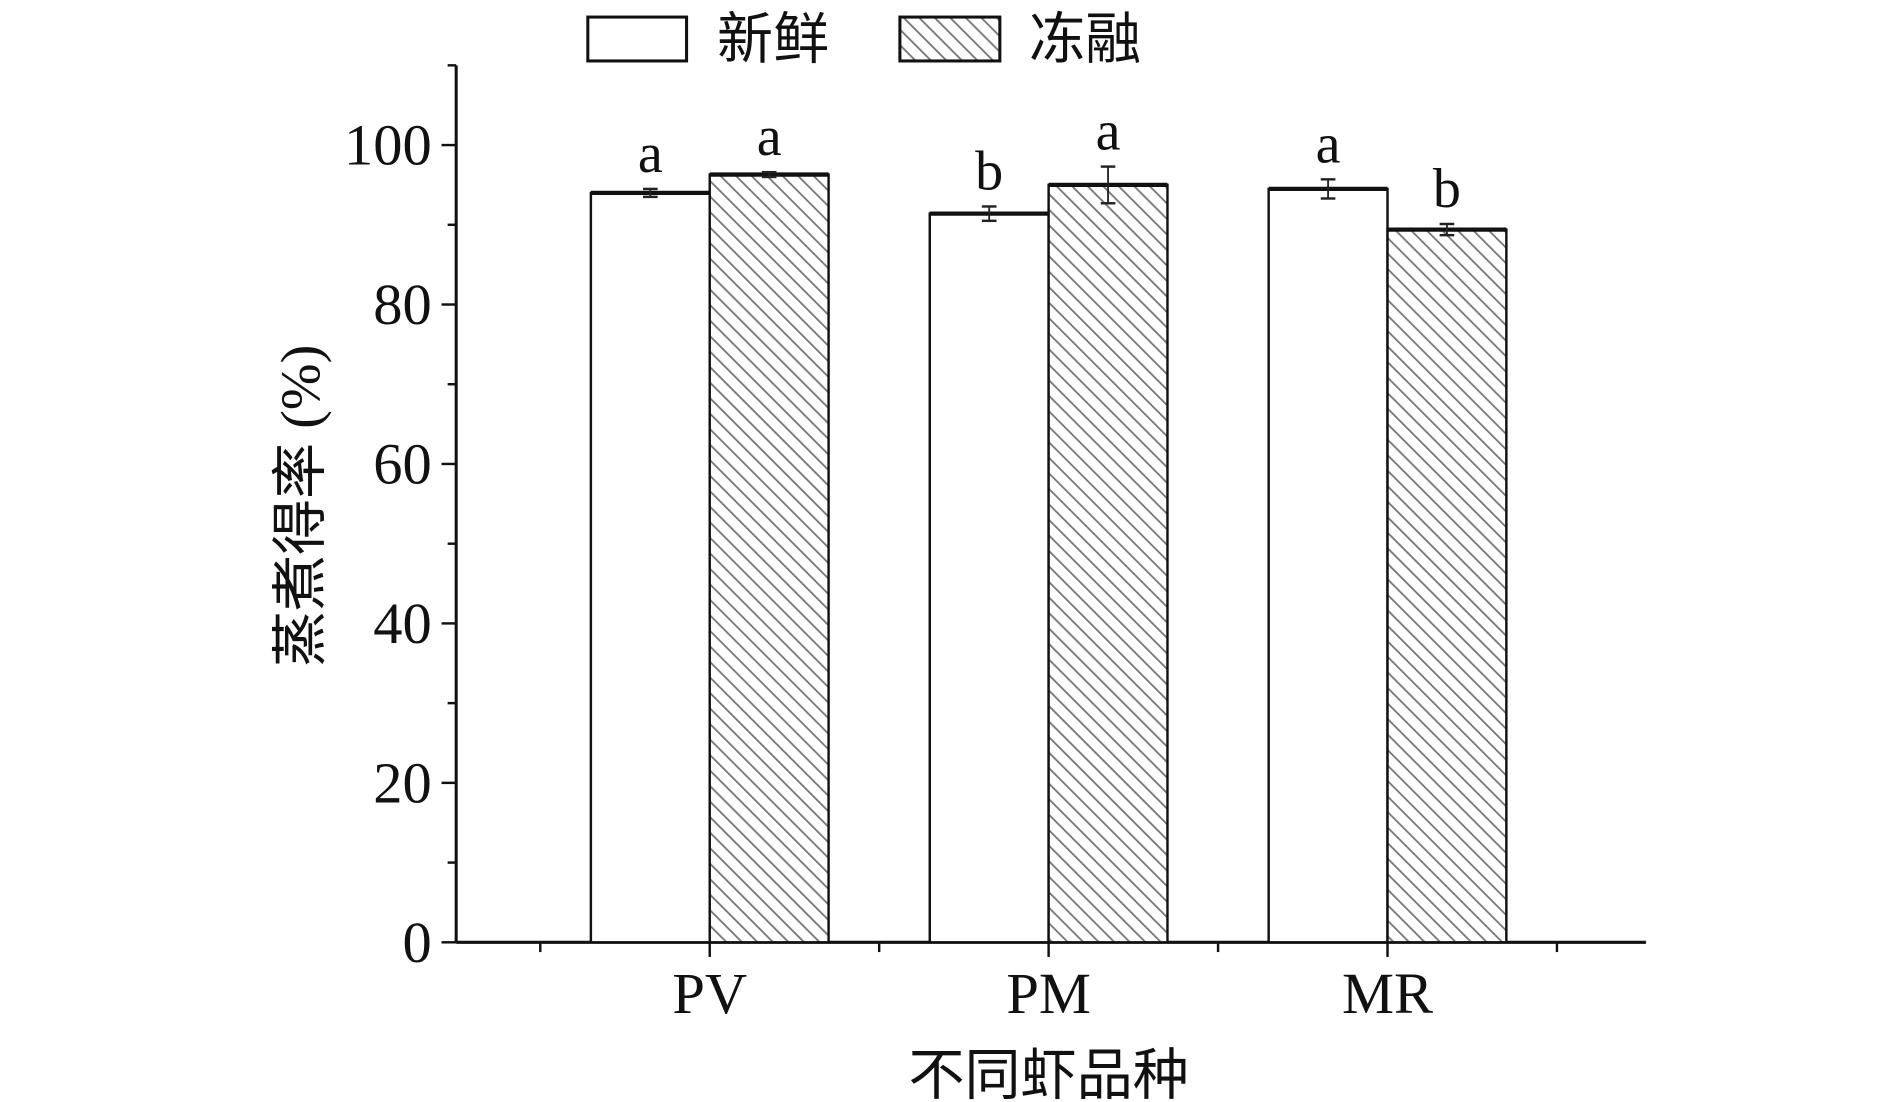 The image size is (1890, 1102). I want to click on y-tick-label: 100, so click(388, 145).